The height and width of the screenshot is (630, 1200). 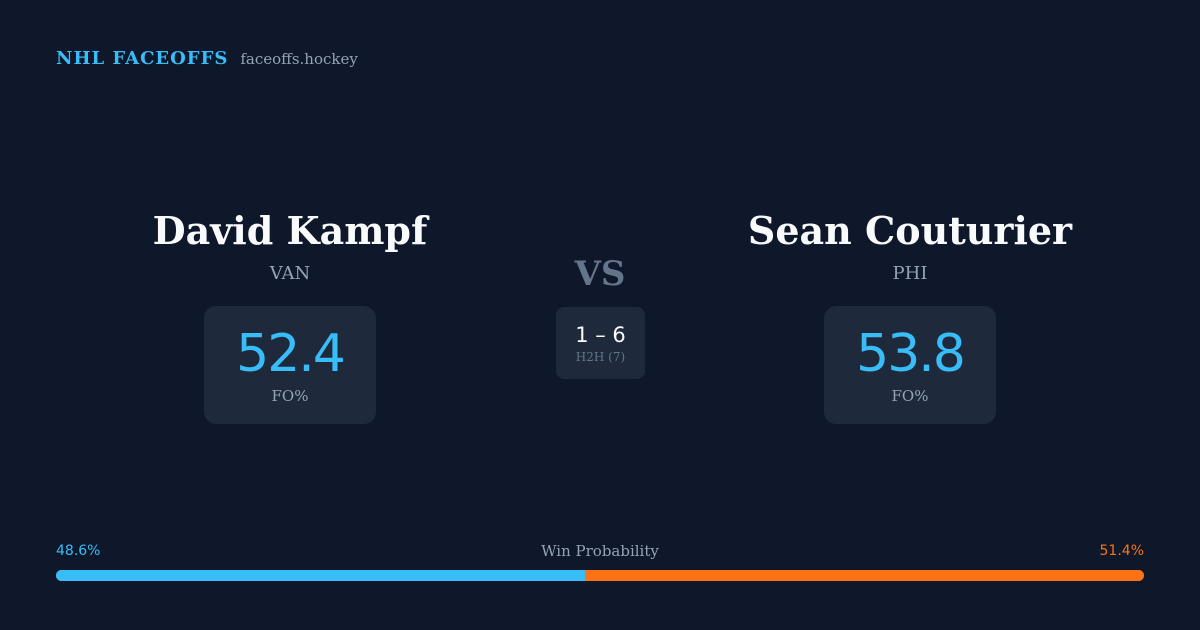 I want to click on left-player-team: VAN, so click(x=290, y=273).